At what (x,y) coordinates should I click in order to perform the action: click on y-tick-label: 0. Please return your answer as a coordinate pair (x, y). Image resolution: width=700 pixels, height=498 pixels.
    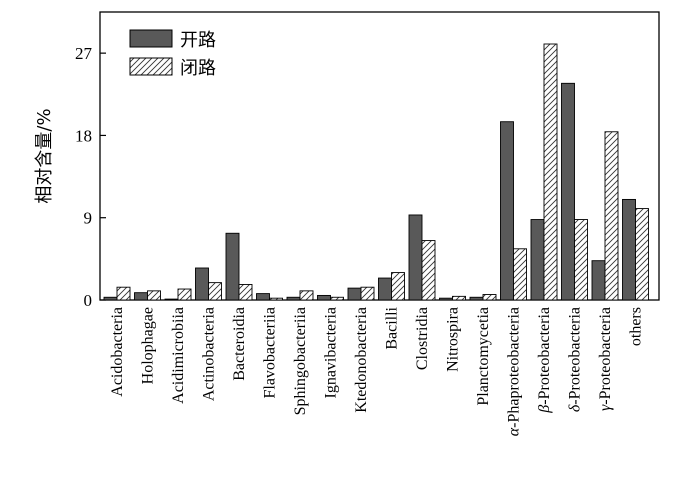
    Looking at the image, I should click on (88, 300).